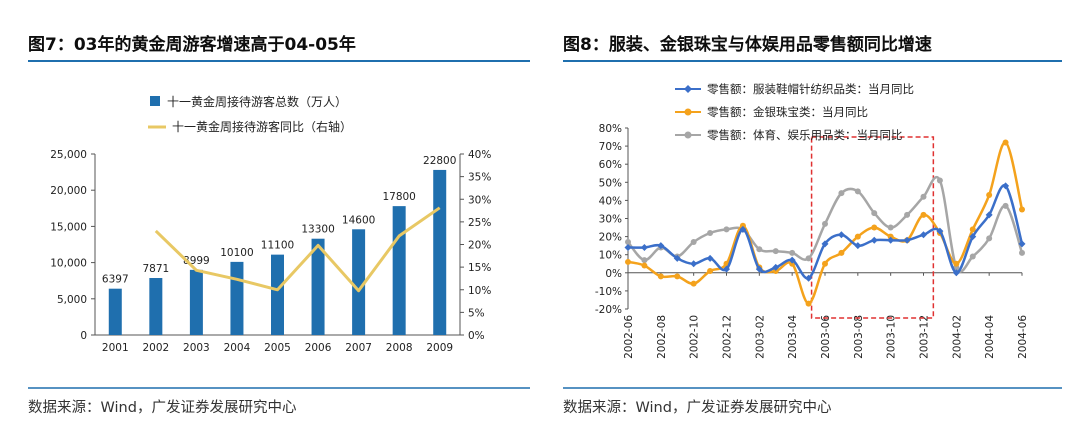  I want to click on x-tick-label: 2002-06, so click(629, 337).